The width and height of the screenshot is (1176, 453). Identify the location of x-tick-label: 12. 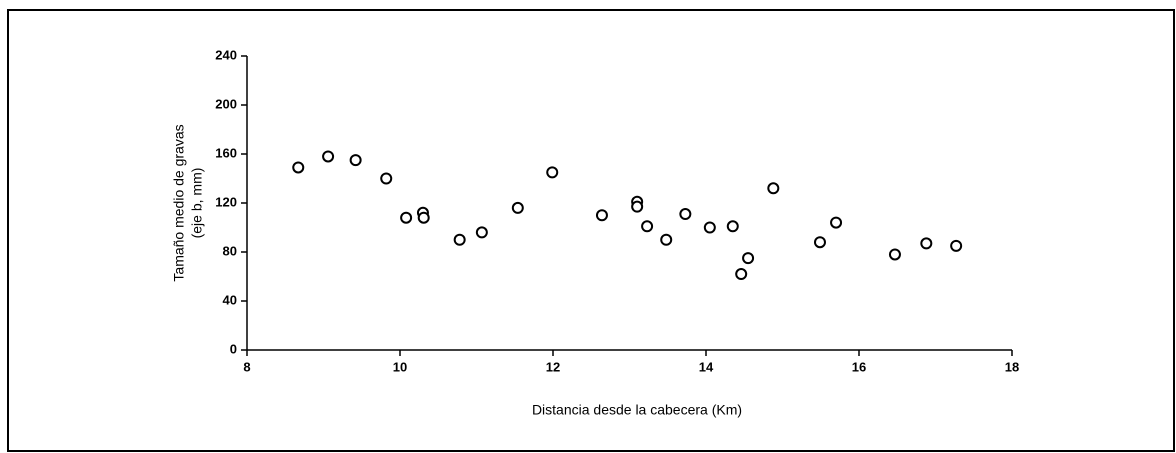
(553, 366).